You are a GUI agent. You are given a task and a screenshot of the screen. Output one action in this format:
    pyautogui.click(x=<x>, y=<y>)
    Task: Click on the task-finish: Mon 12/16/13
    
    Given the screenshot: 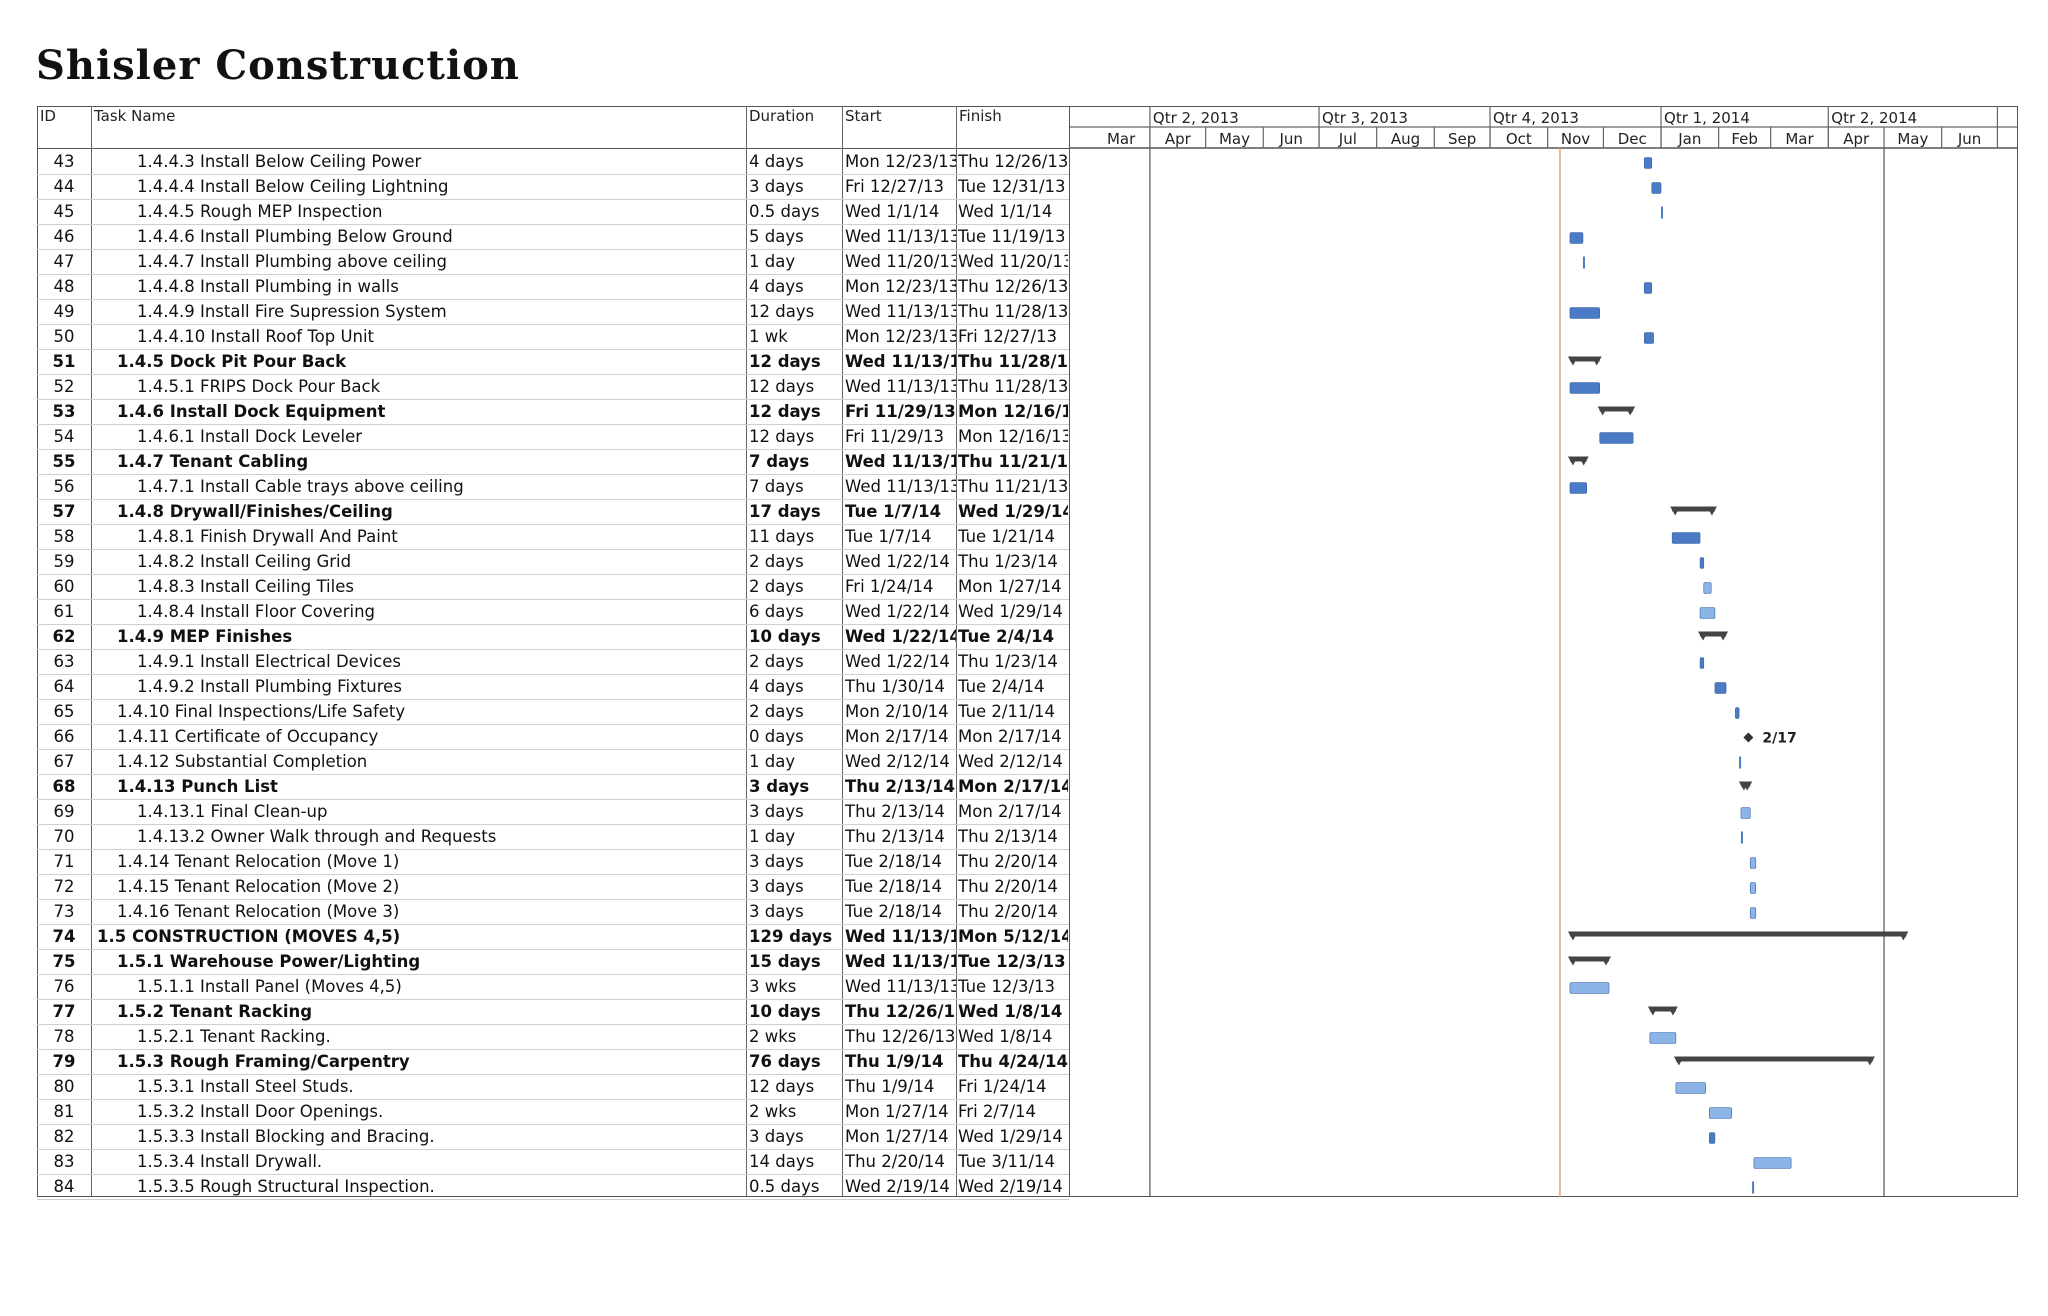 What is the action you would take?
    pyautogui.click(x=1013, y=411)
    